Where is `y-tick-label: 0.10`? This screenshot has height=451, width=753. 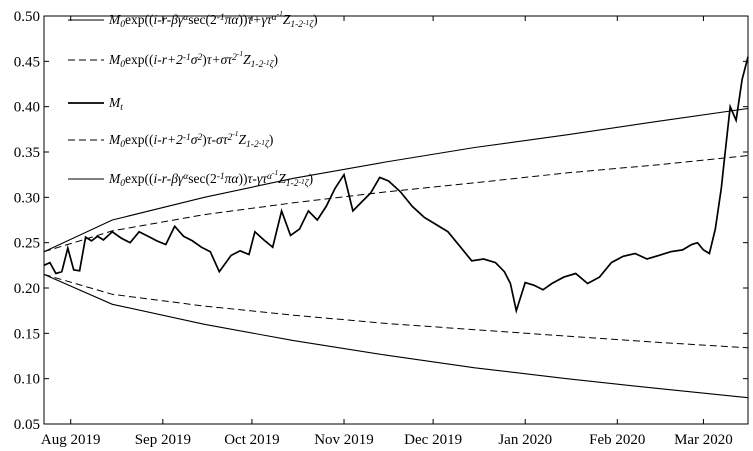 y-tick-label: 0.10 is located at coordinates (27, 380).